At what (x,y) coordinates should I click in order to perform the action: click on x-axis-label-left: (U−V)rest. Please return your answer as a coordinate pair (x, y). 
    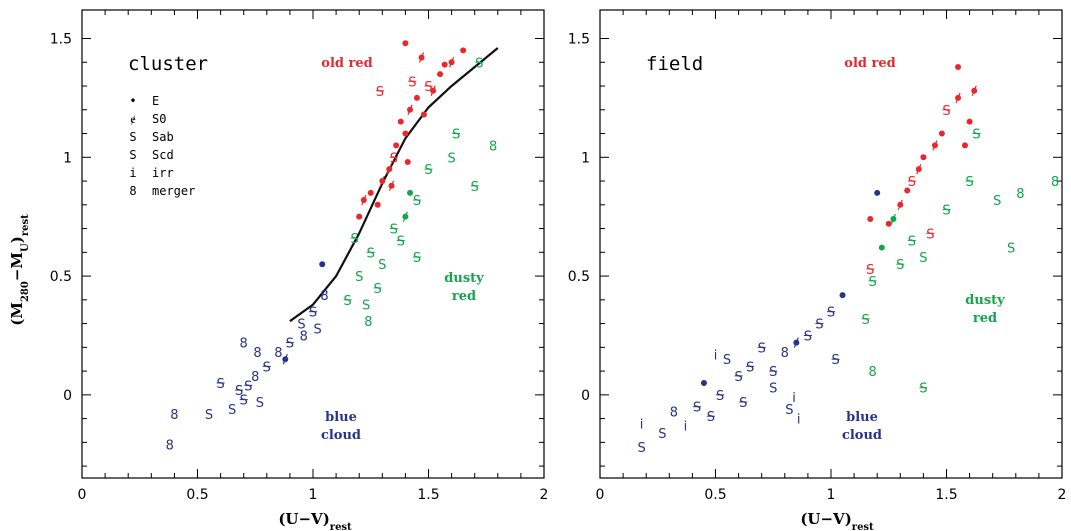
    Looking at the image, I should click on (315, 520).